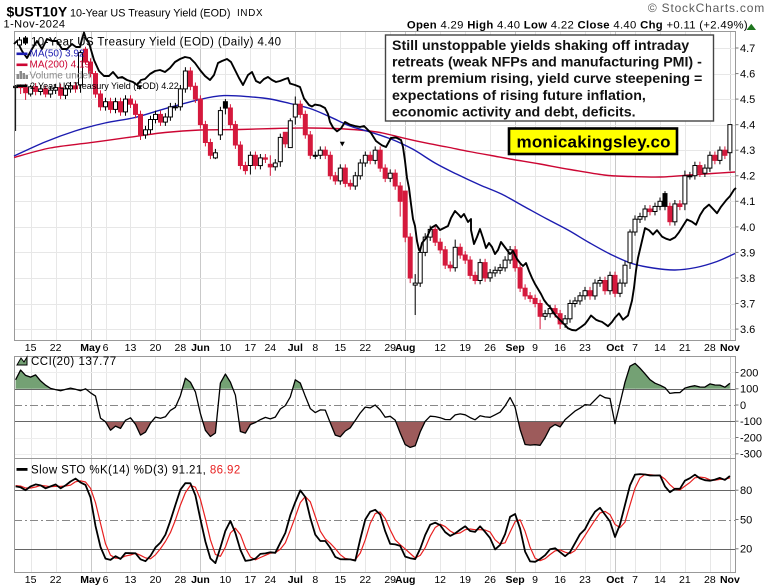 The width and height of the screenshot is (767, 586). What do you see at coordinates (747, 304) in the screenshot?
I see `svg-text: 3.7` at bounding box center [747, 304].